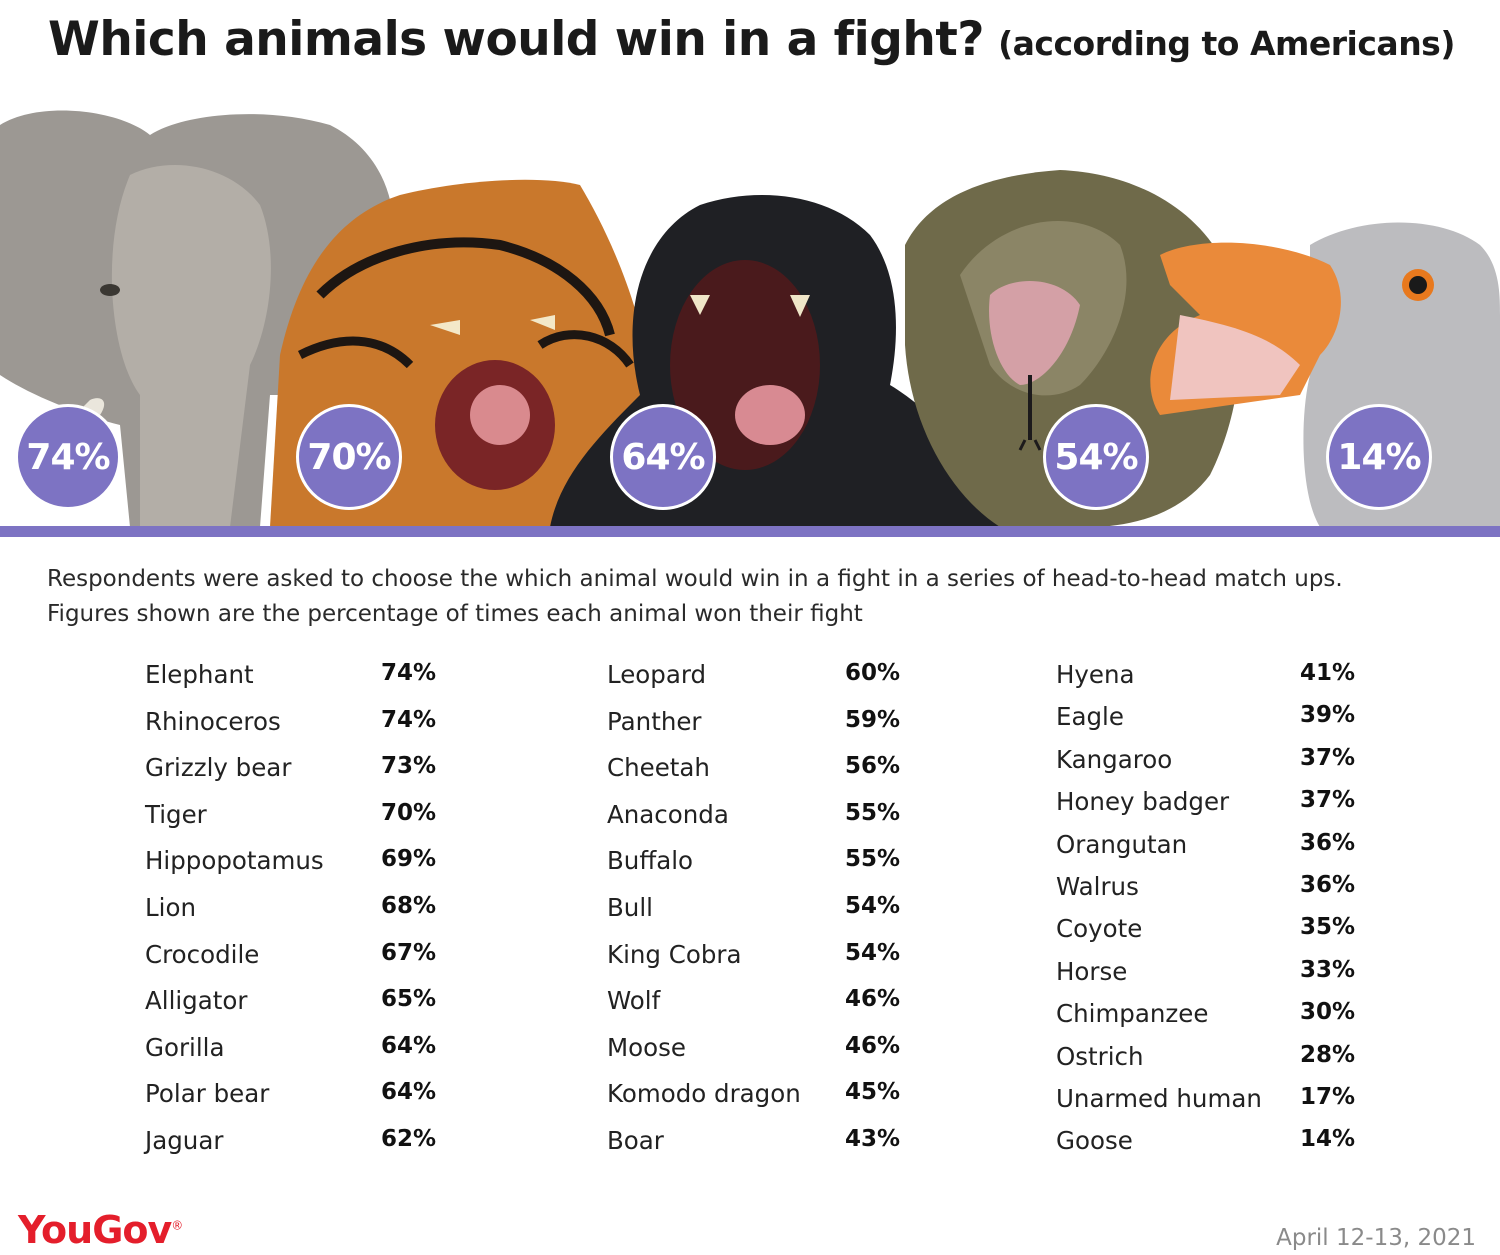 This screenshot has height=1255, width=1500. What do you see at coordinates (1216, 931) in the screenshot?
I see `result-row: Coyote 35%` at bounding box center [1216, 931].